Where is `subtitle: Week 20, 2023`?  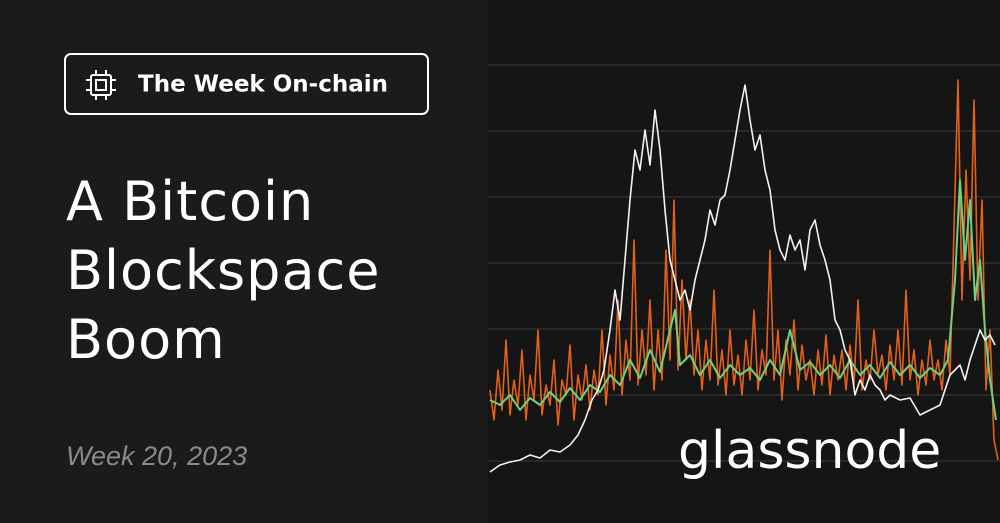 subtitle: Week 20, 2023 is located at coordinates (156, 456).